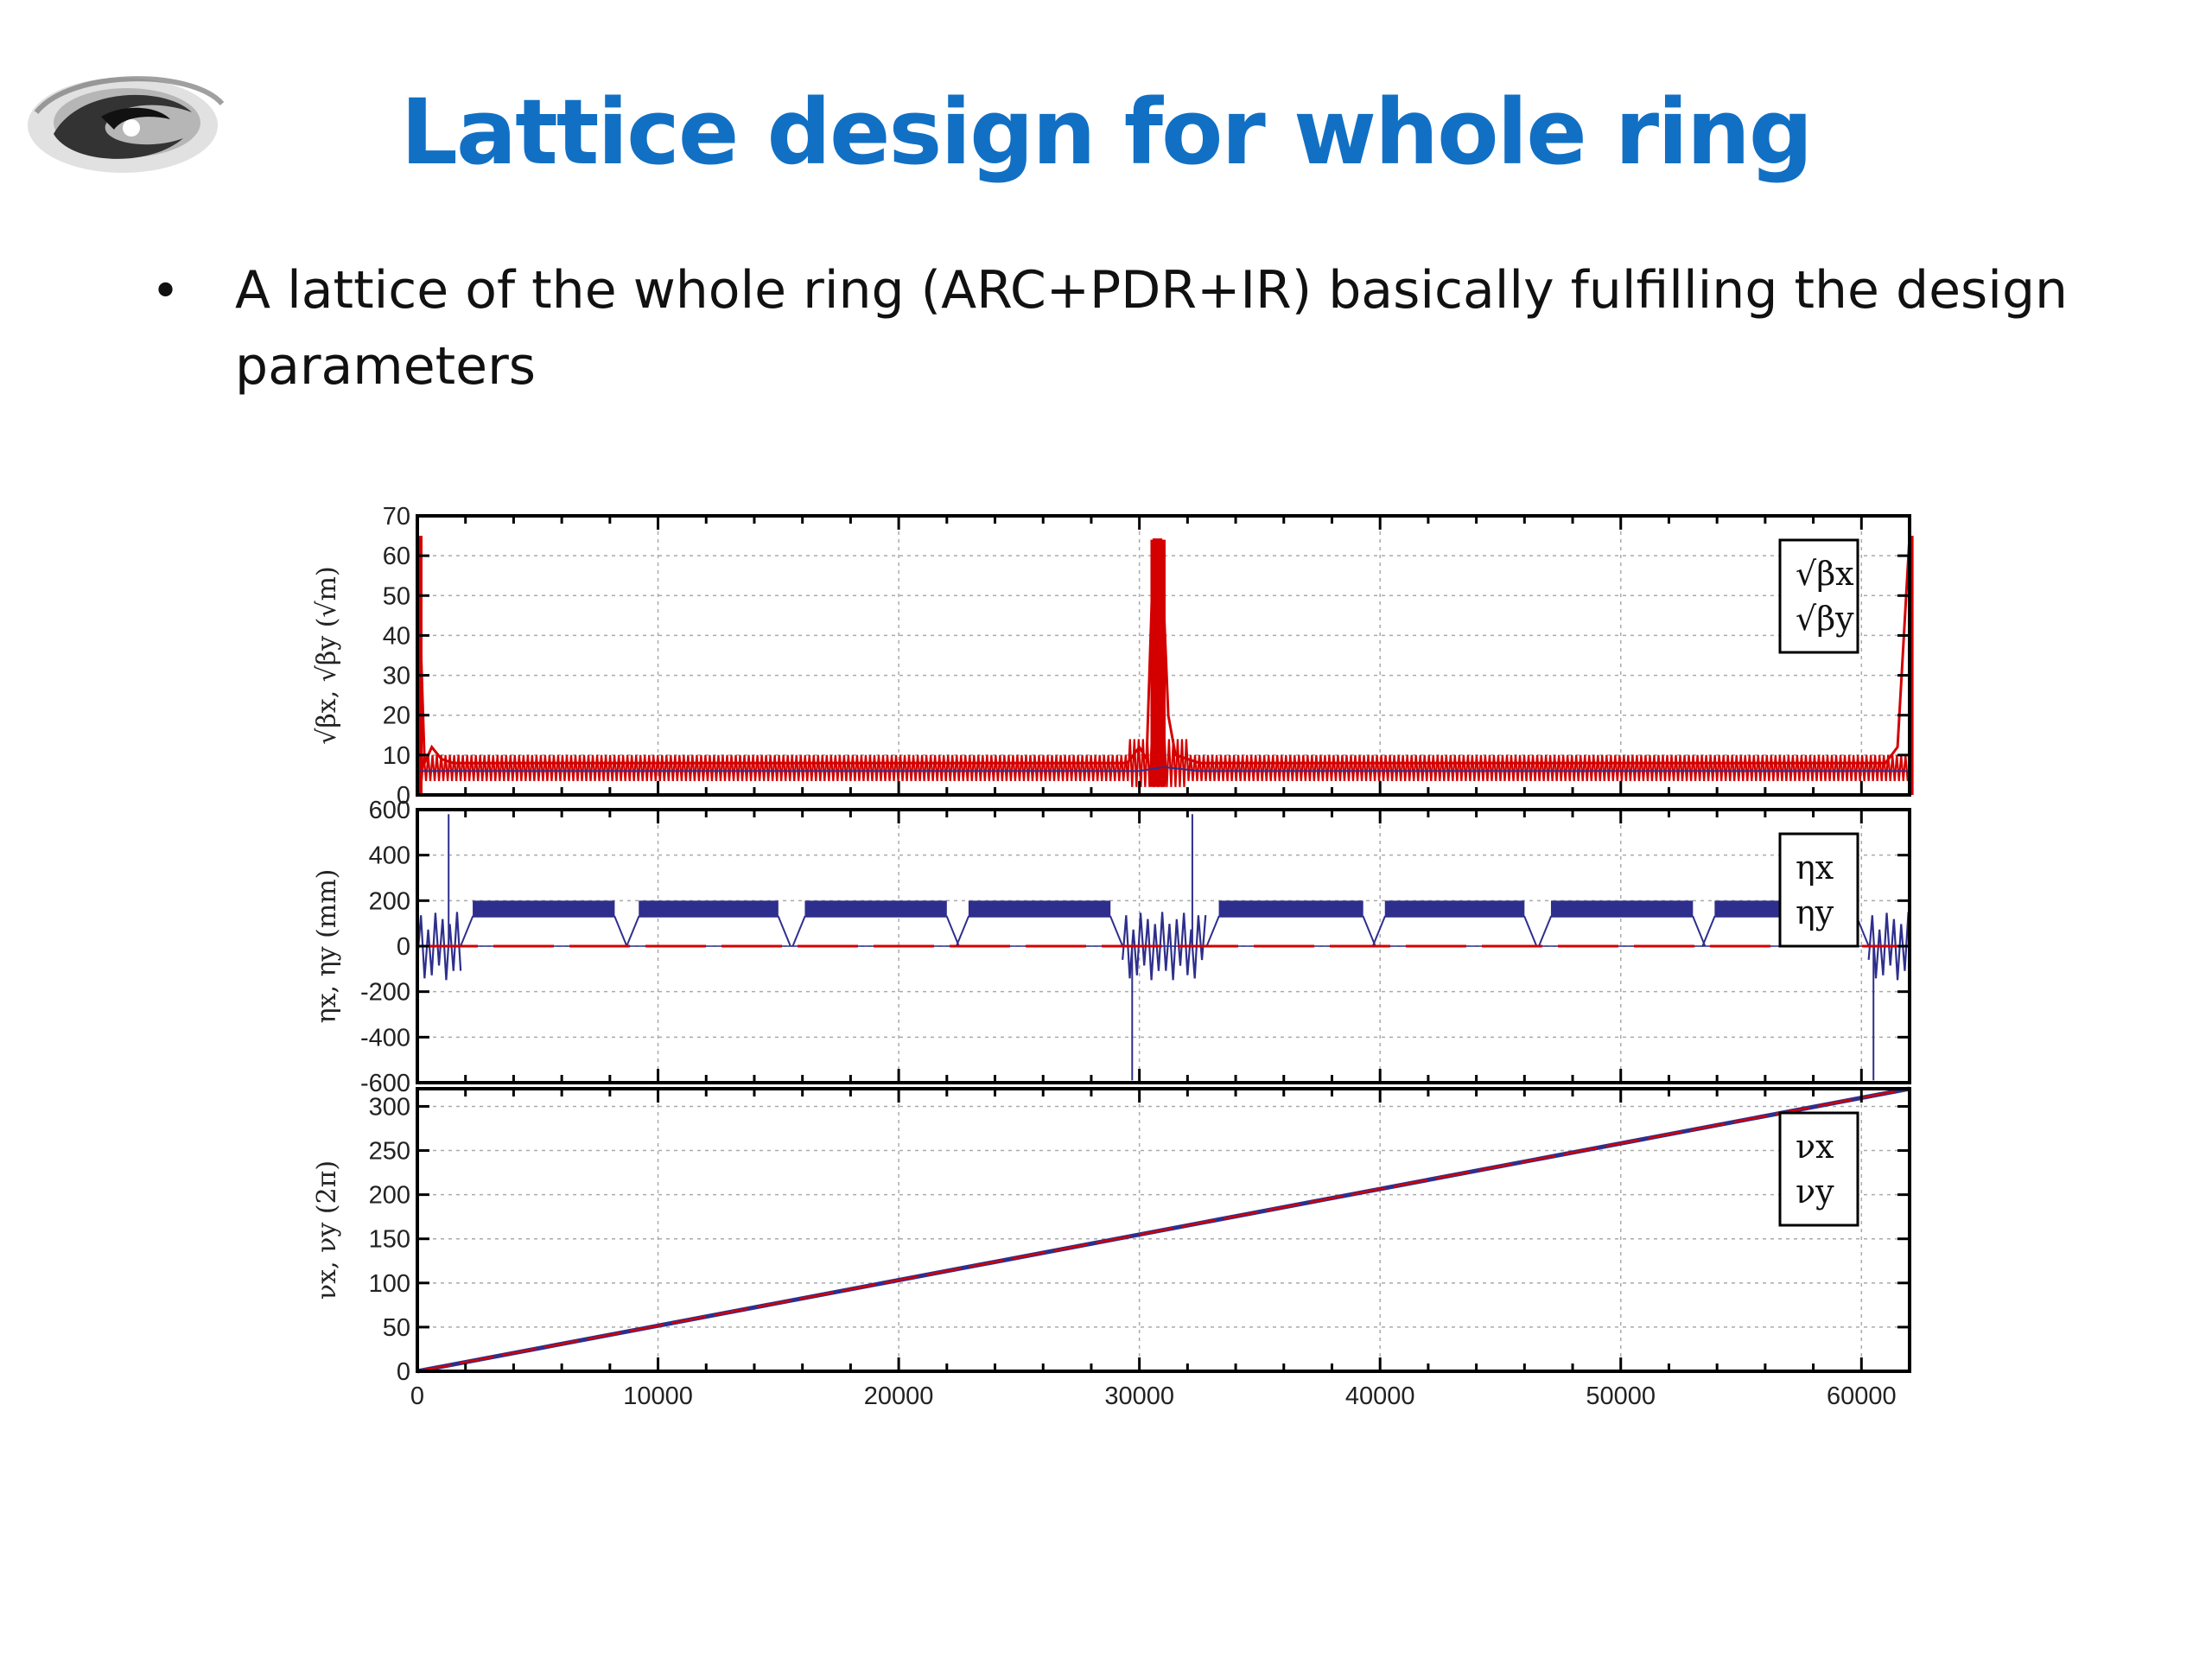  I want to click on y-tick-label: 20, so click(396, 716).